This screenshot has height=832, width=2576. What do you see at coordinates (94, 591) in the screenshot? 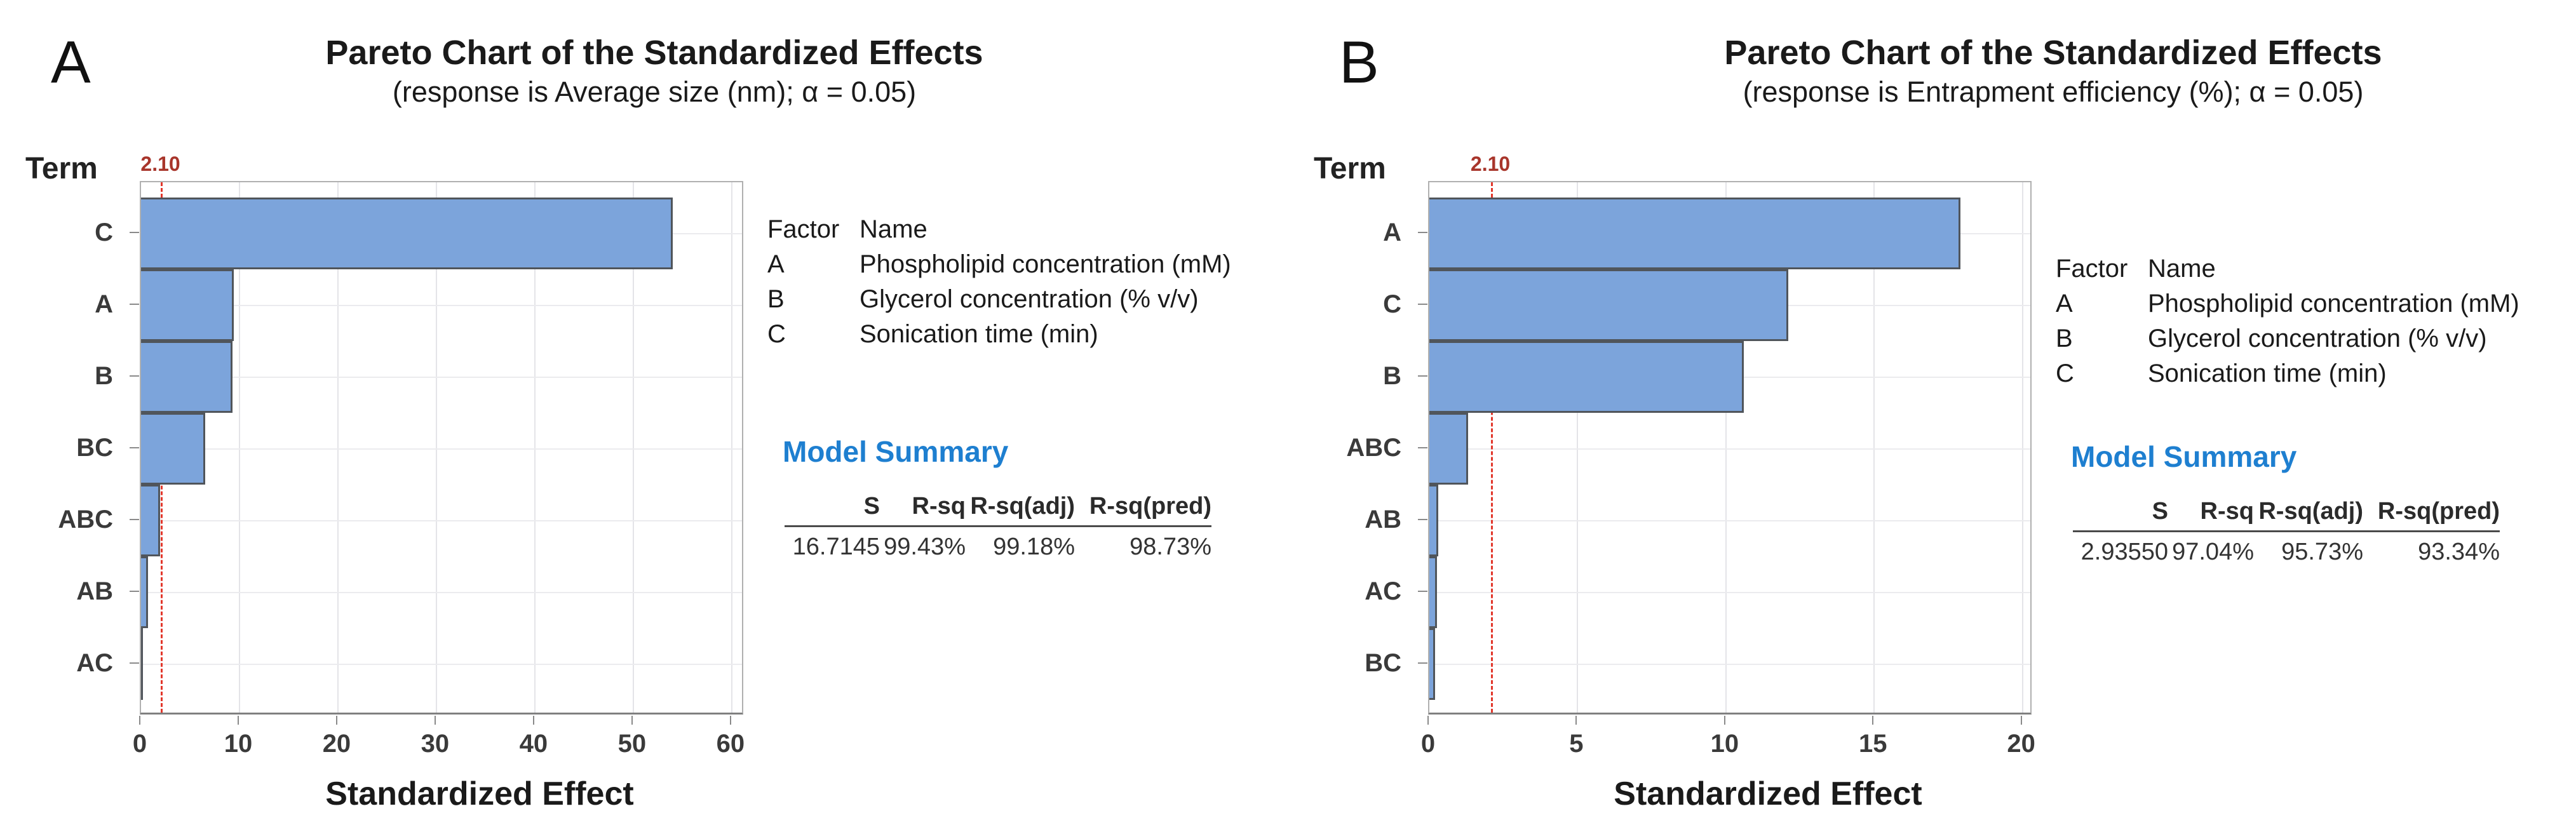
I see `category-label-AB: AB` at bounding box center [94, 591].